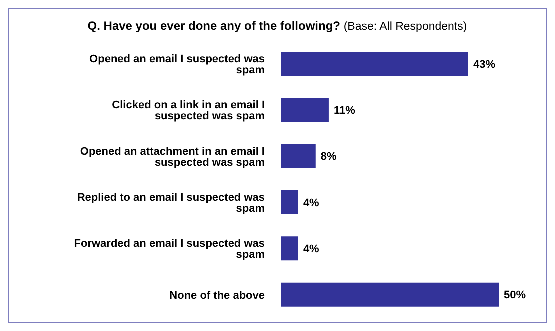 This screenshot has height=331, width=555. What do you see at coordinates (515, 296) in the screenshot?
I see `data-label: 50%` at bounding box center [515, 296].